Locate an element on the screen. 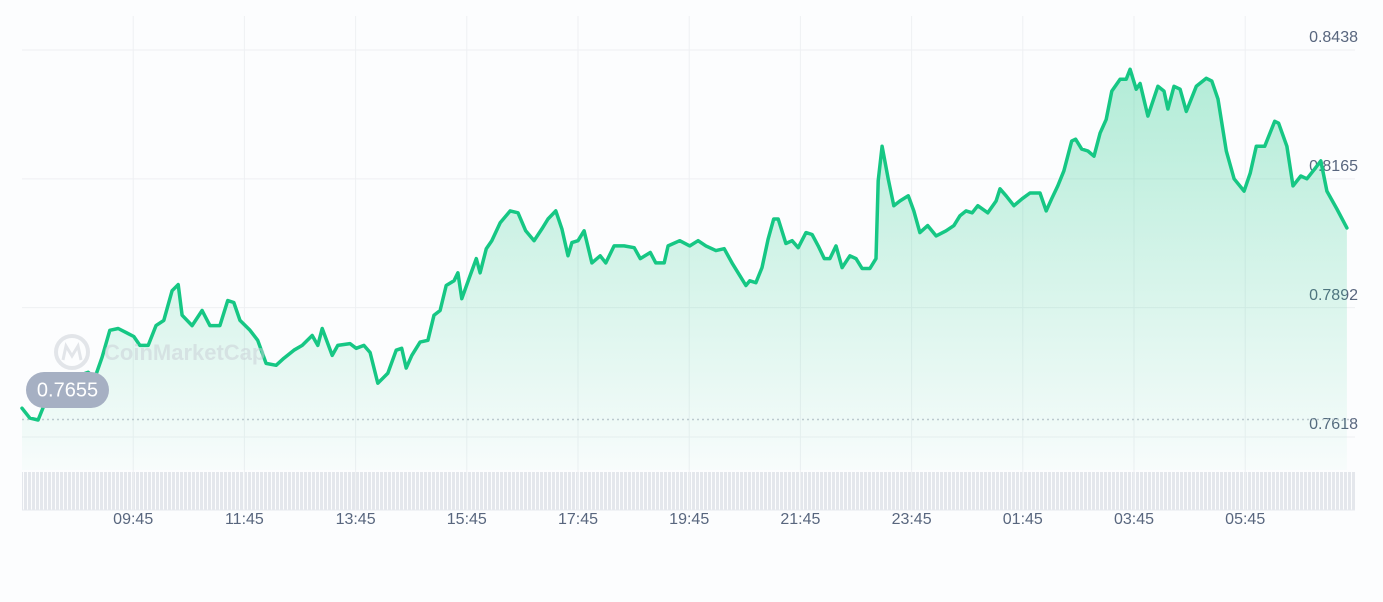 This screenshot has width=1383, height=602. x-tick-label: 13:45 is located at coordinates (356, 519).